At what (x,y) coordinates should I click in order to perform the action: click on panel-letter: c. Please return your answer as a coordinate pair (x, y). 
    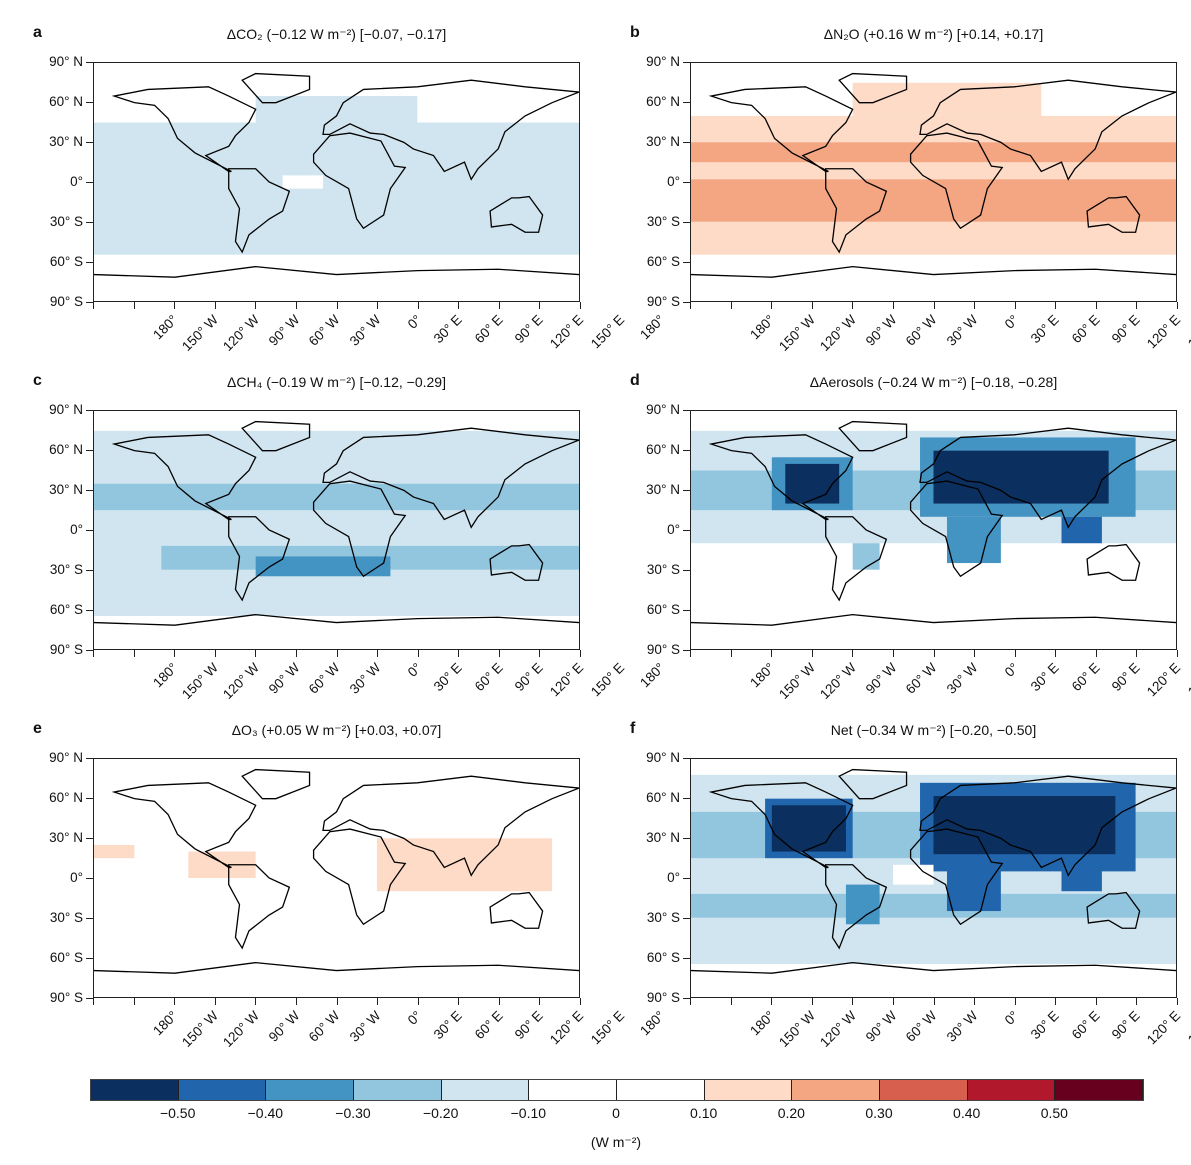
    Looking at the image, I should click on (37, 380).